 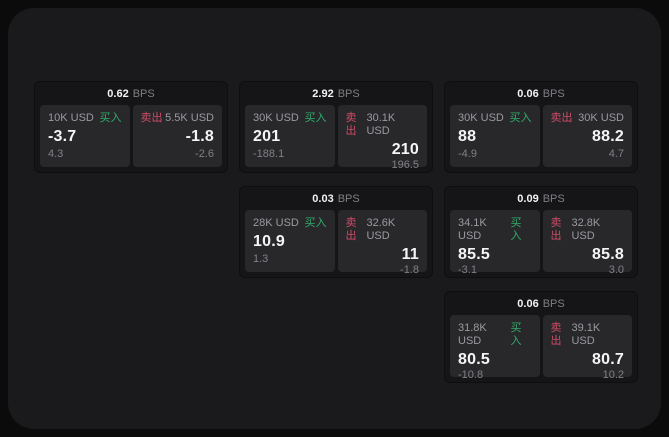 What do you see at coordinates (472, 229) in the screenshot?
I see `buy-amount: 34.1K USD` at bounding box center [472, 229].